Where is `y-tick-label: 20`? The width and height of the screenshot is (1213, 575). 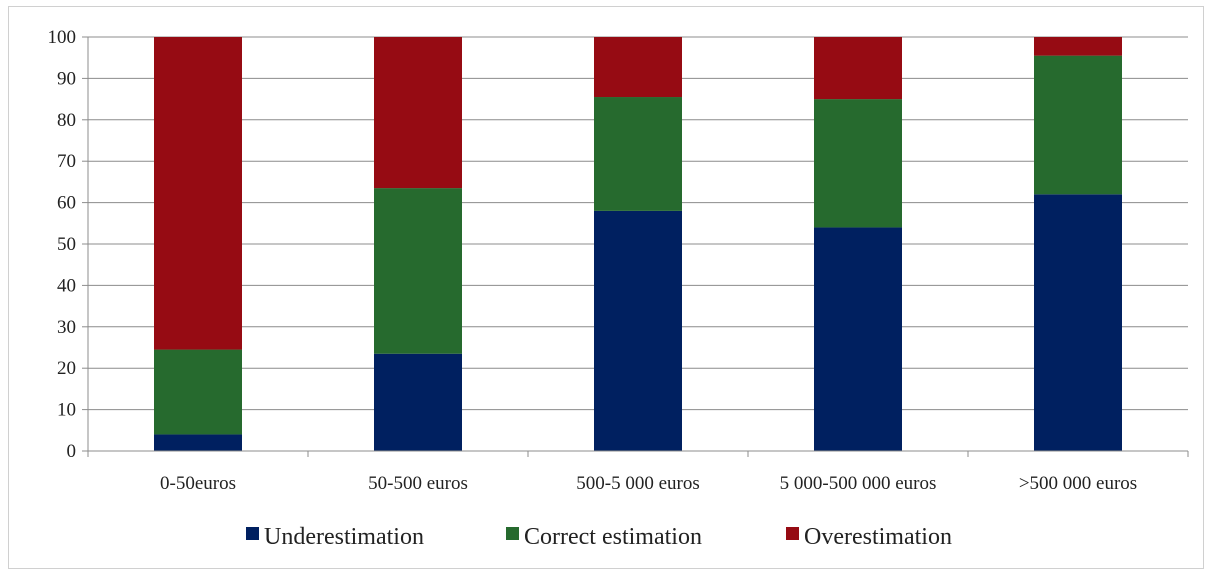 y-tick-label: 20 is located at coordinates (66, 368).